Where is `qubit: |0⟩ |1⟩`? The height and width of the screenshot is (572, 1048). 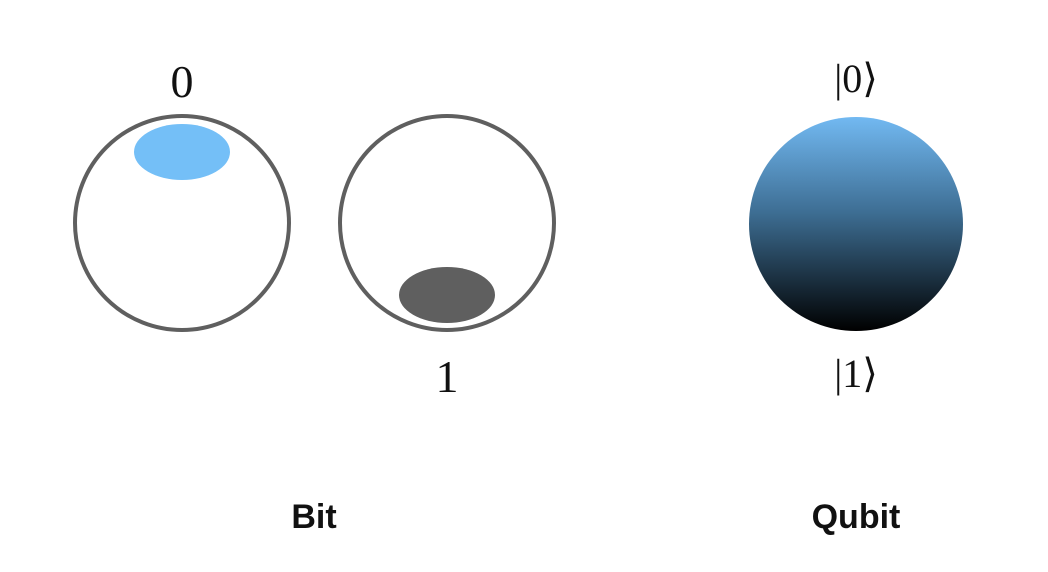 qubit: |0⟩ |1⟩ is located at coordinates (856, 226).